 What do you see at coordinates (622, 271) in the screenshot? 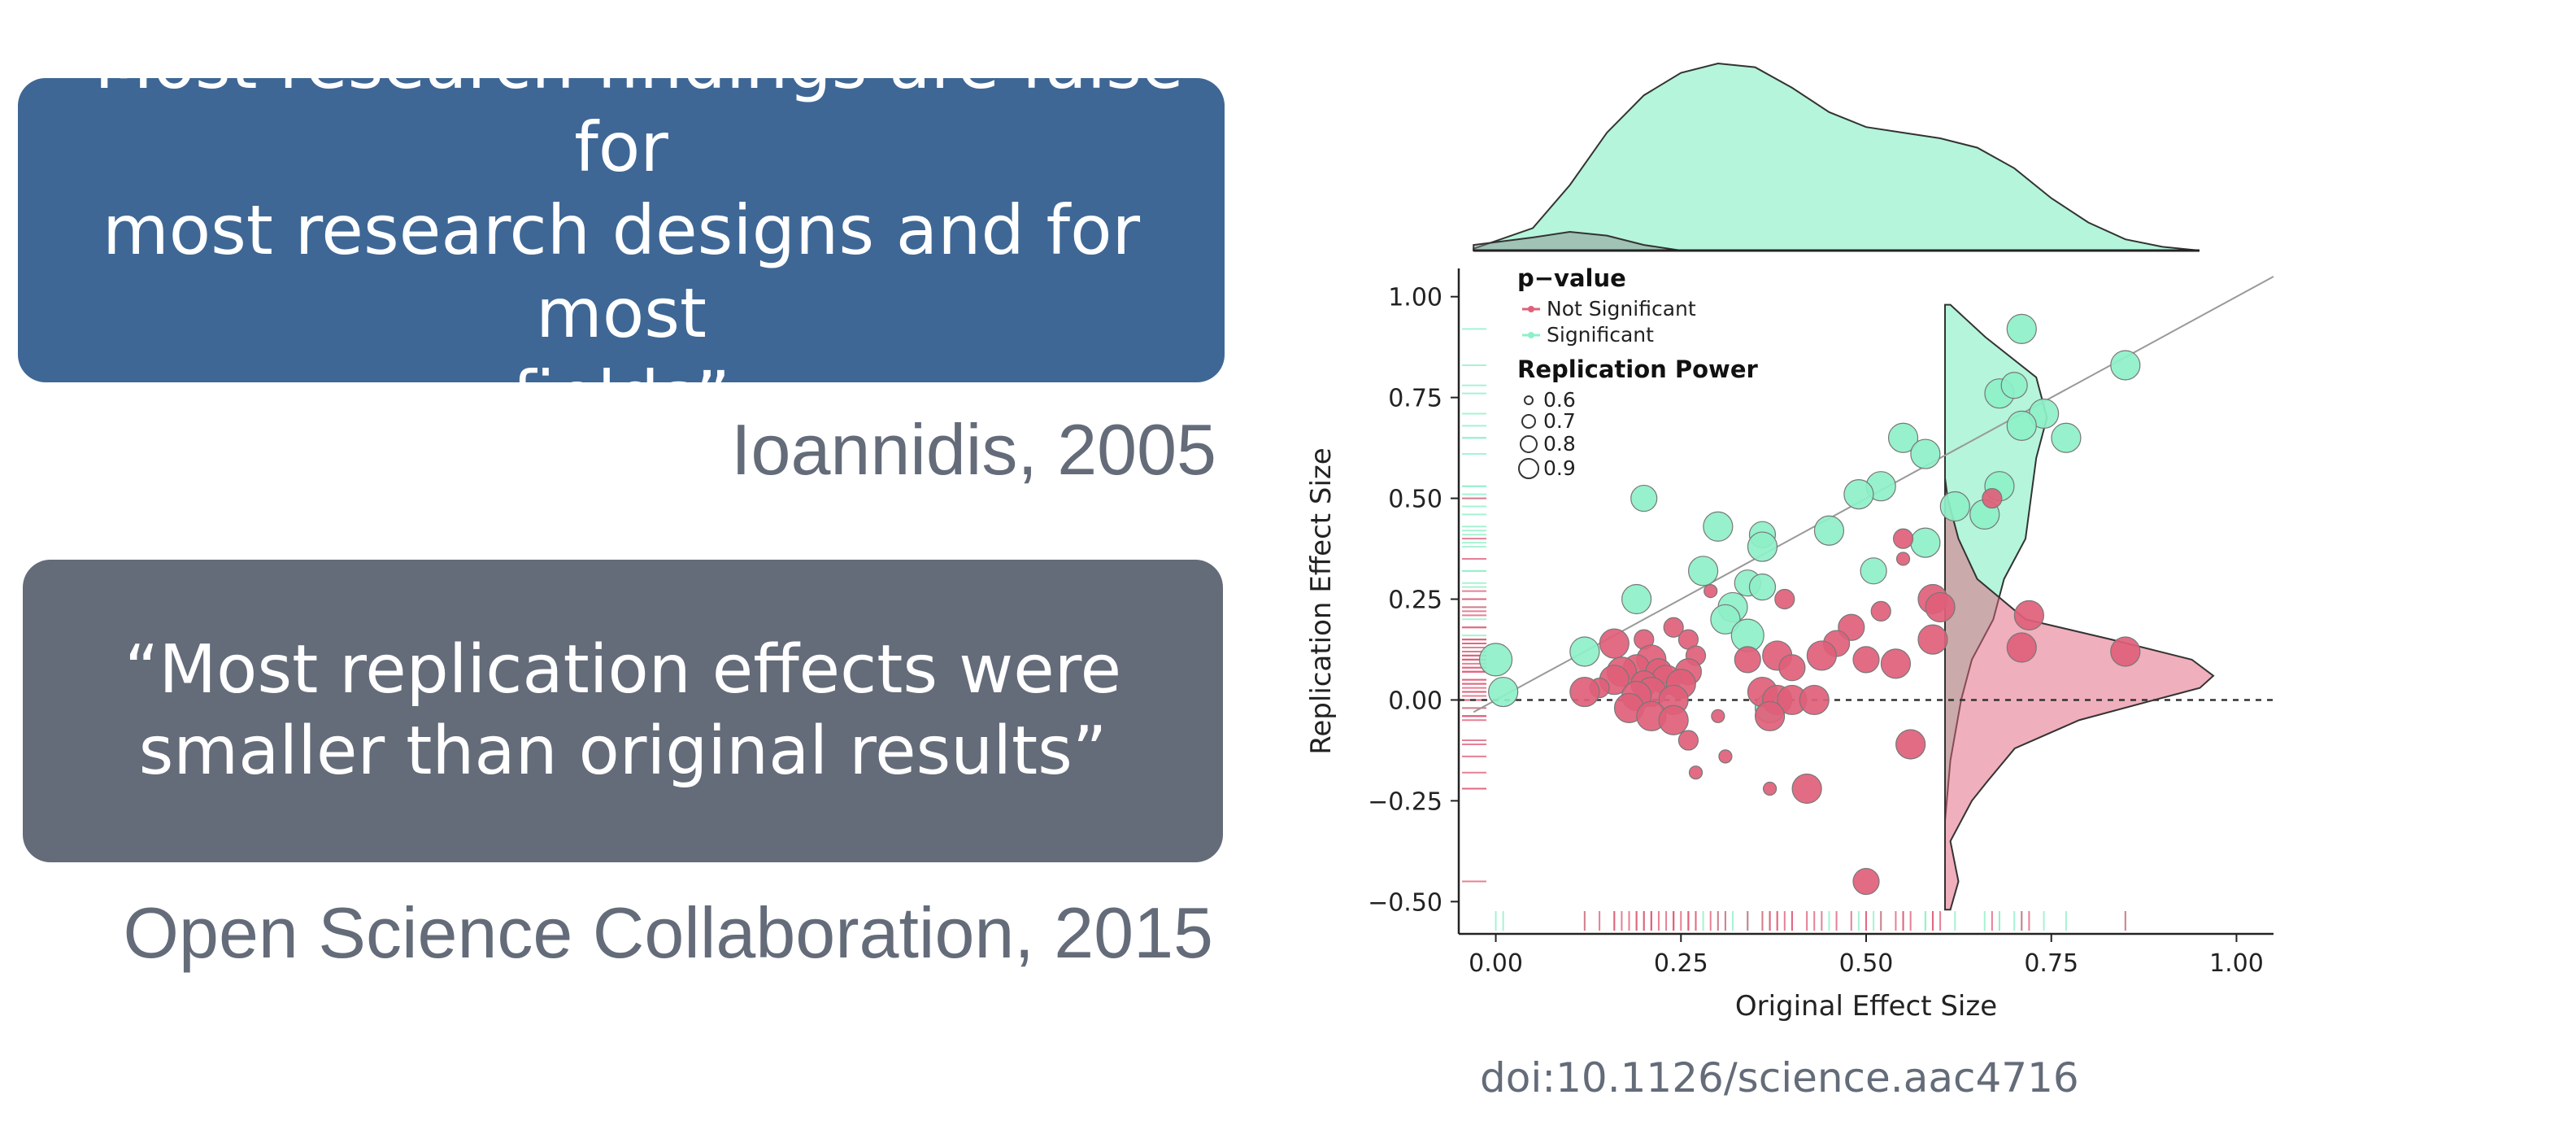
I see `quote-line: most research designs and for most` at bounding box center [622, 271].